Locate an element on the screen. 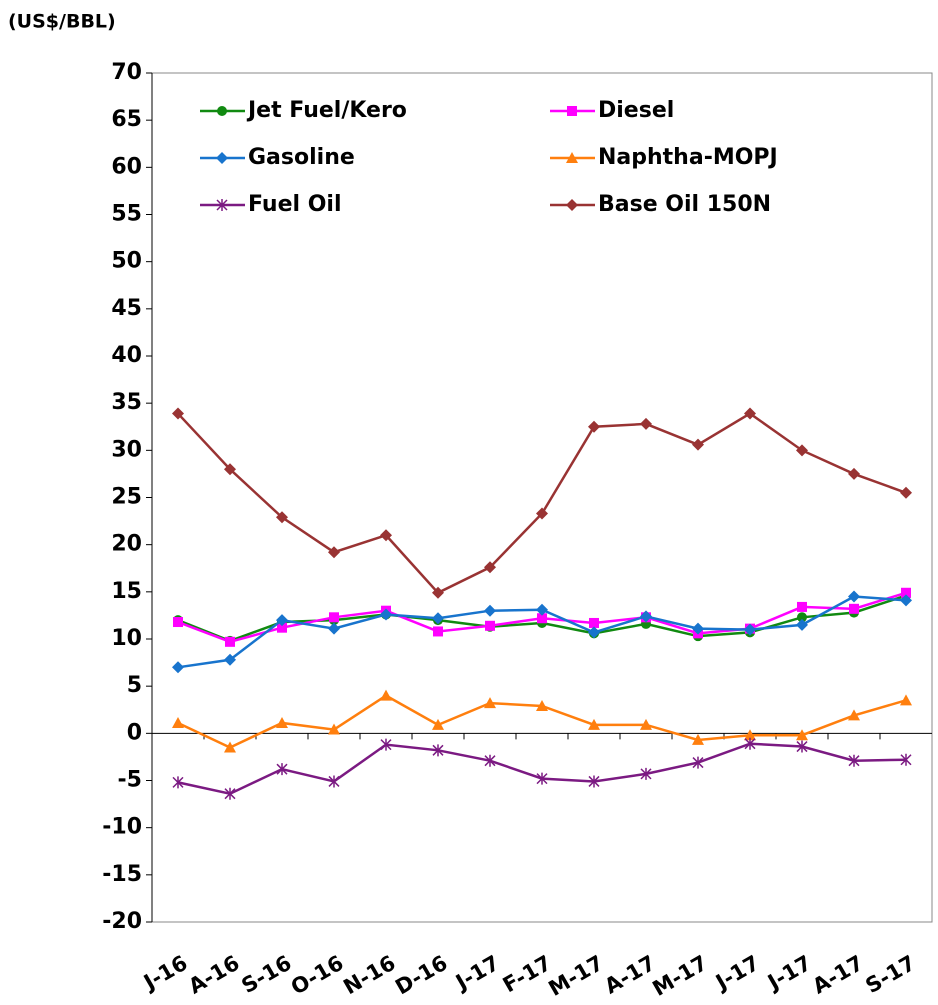 This screenshot has width=938, height=1005. legend-label: Jet Fuel/Kero is located at coordinates (326, 110).